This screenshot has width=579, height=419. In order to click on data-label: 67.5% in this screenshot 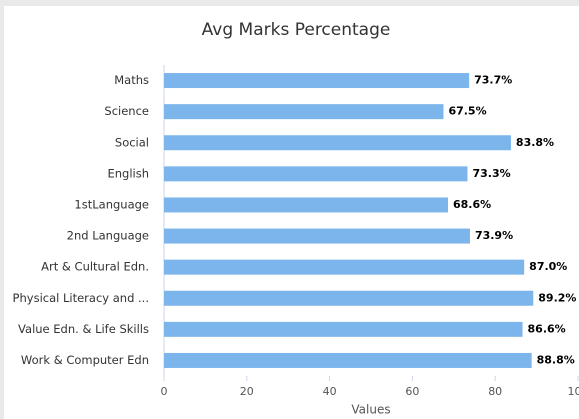, I will do `click(467, 111)`.